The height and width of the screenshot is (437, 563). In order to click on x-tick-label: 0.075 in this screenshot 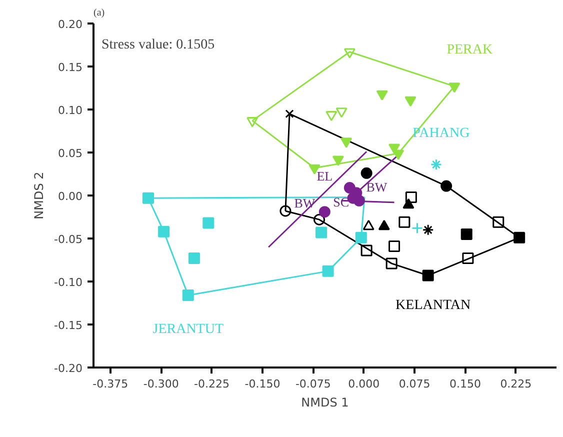, I will do `click(414, 384)`.